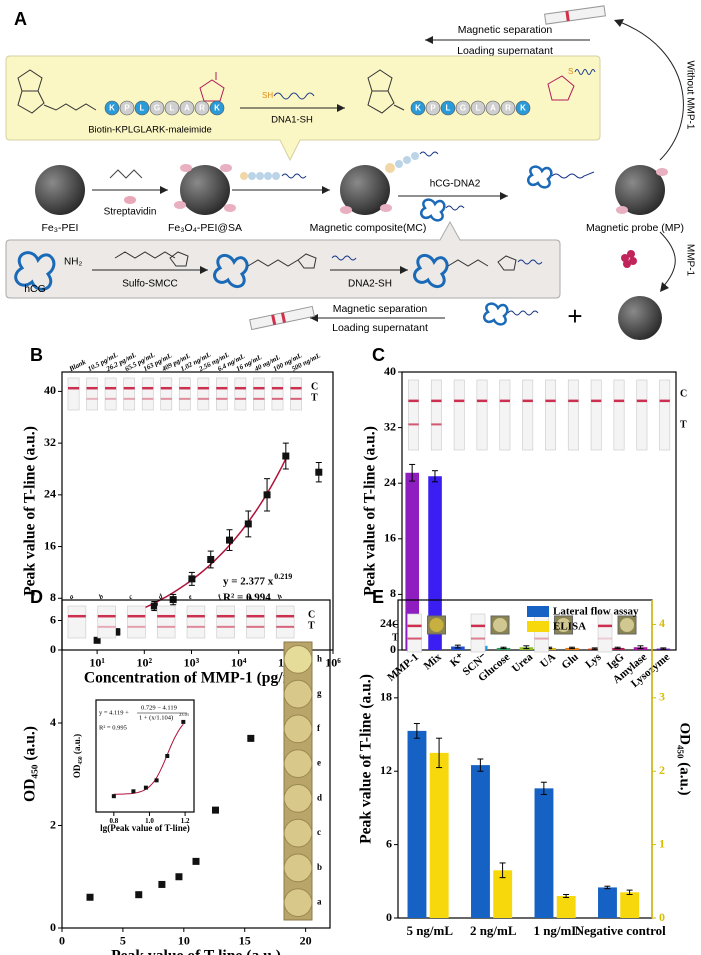 This screenshot has width=701, height=955. What do you see at coordinates (187, 108) in the screenshot?
I see `amino-acid-label: A` at bounding box center [187, 108].